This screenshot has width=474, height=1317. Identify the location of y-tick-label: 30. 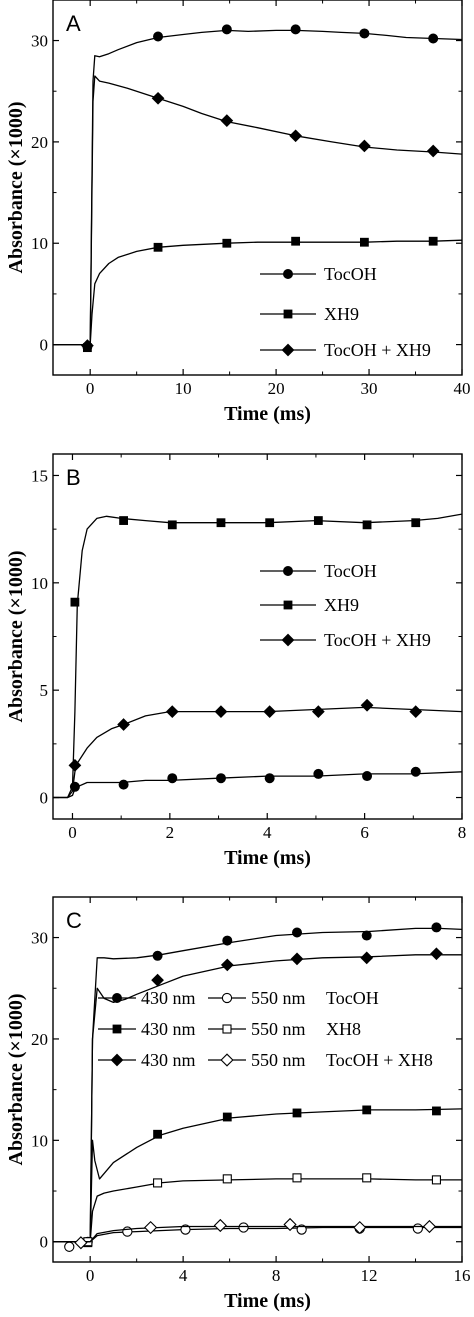
(39, 41).